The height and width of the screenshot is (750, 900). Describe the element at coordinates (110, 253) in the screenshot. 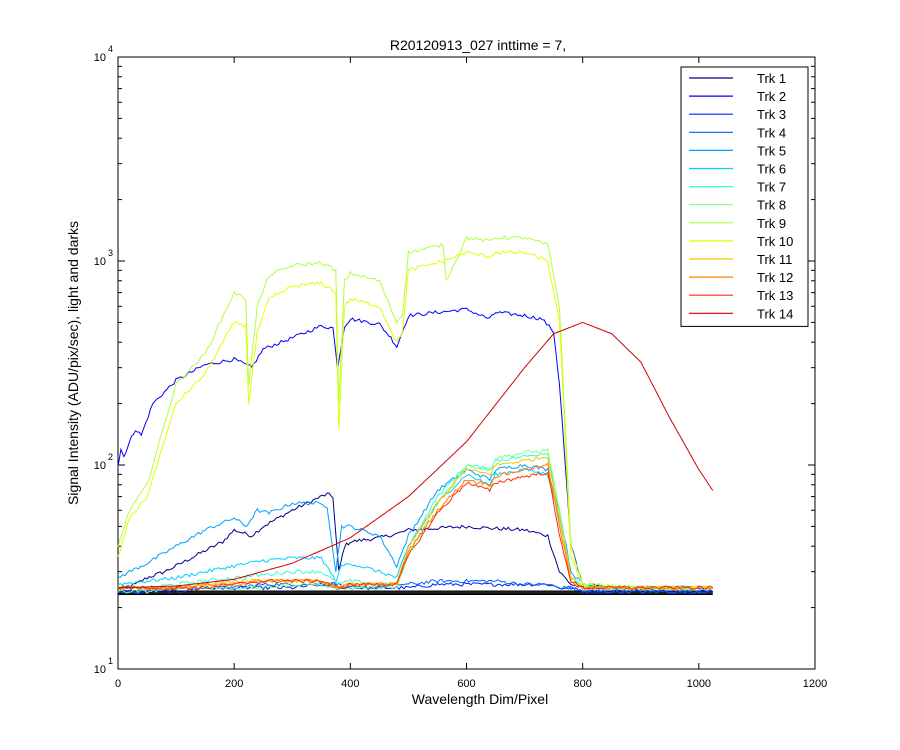

I see `y-tick-label-exponent: 3` at that location.